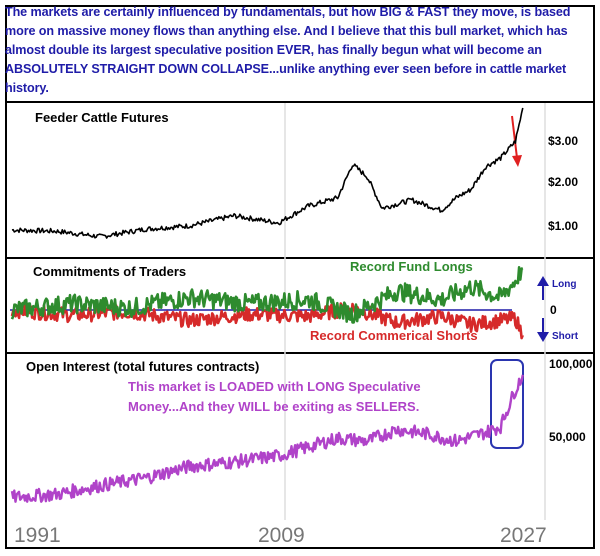  I want to click on oi-ytick-100k: 100,000, so click(571, 364).